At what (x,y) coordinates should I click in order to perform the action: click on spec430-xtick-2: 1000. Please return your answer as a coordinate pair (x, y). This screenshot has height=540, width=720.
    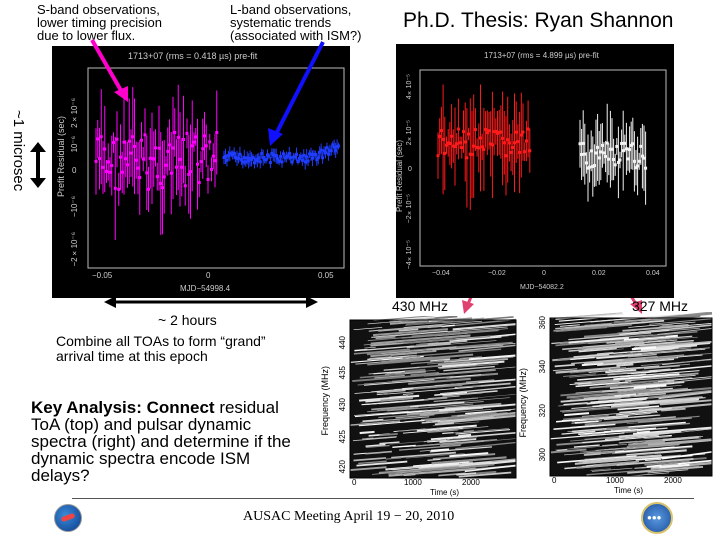
    Looking at the image, I should click on (413, 482).